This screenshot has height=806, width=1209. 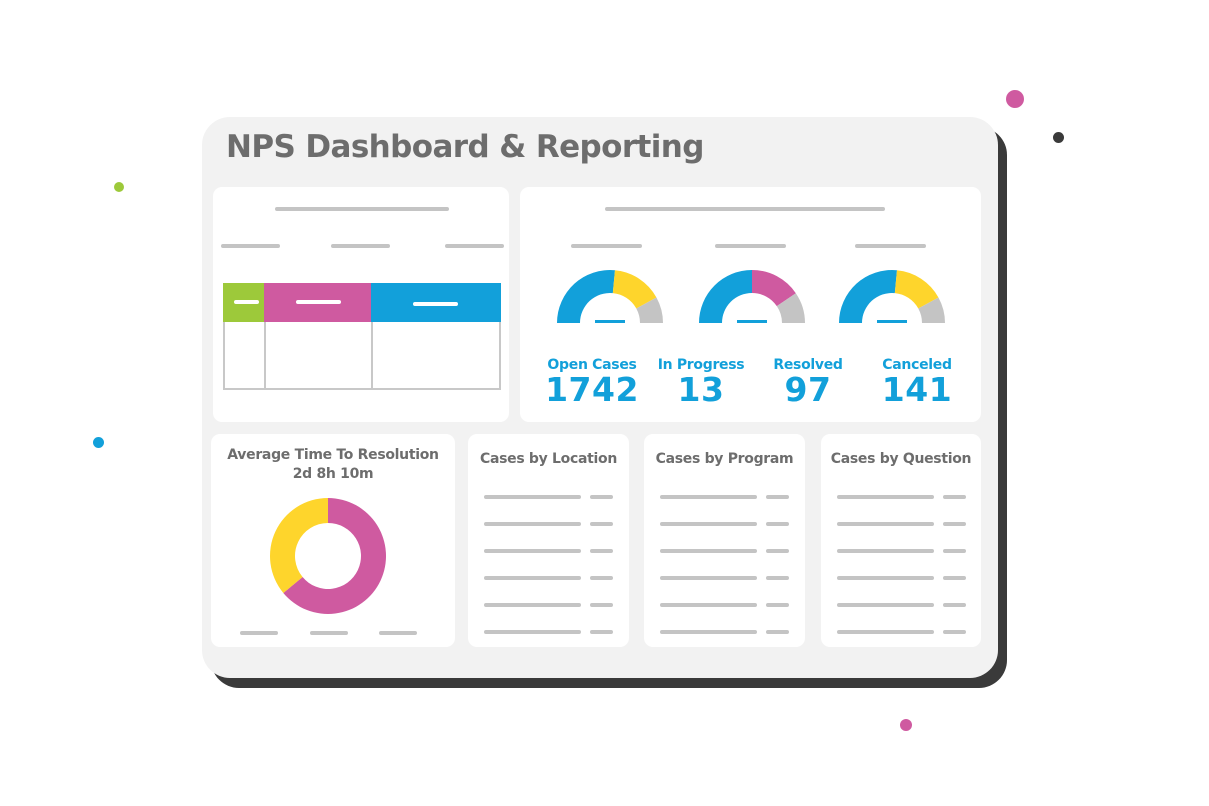 What do you see at coordinates (901, 540) in the screenshot?
I see `cases-by-question-card: Cases by Question` at bounding box center [901, 540].